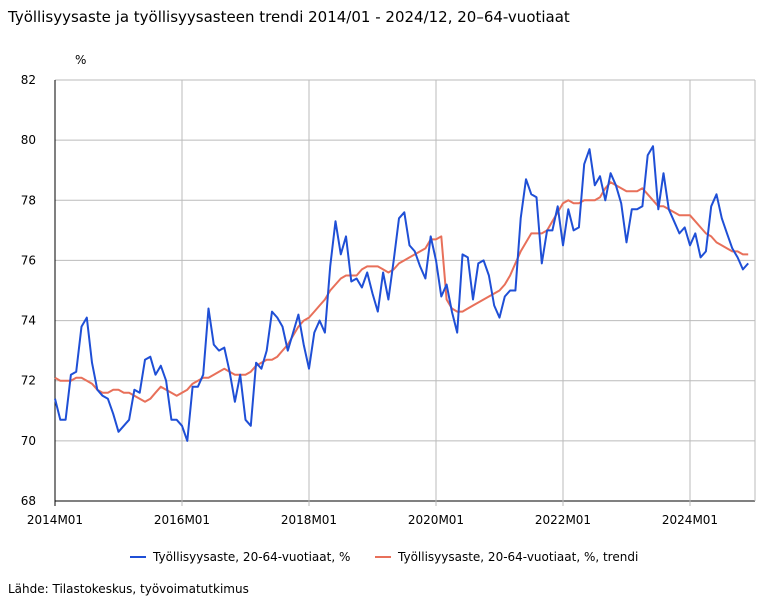 The height and width of the screenshot is (600, 766). What do you see at coordinates (28, 321) in the screenshot?
I see `y-tick-label: 74` at bounding box center [28, 321].